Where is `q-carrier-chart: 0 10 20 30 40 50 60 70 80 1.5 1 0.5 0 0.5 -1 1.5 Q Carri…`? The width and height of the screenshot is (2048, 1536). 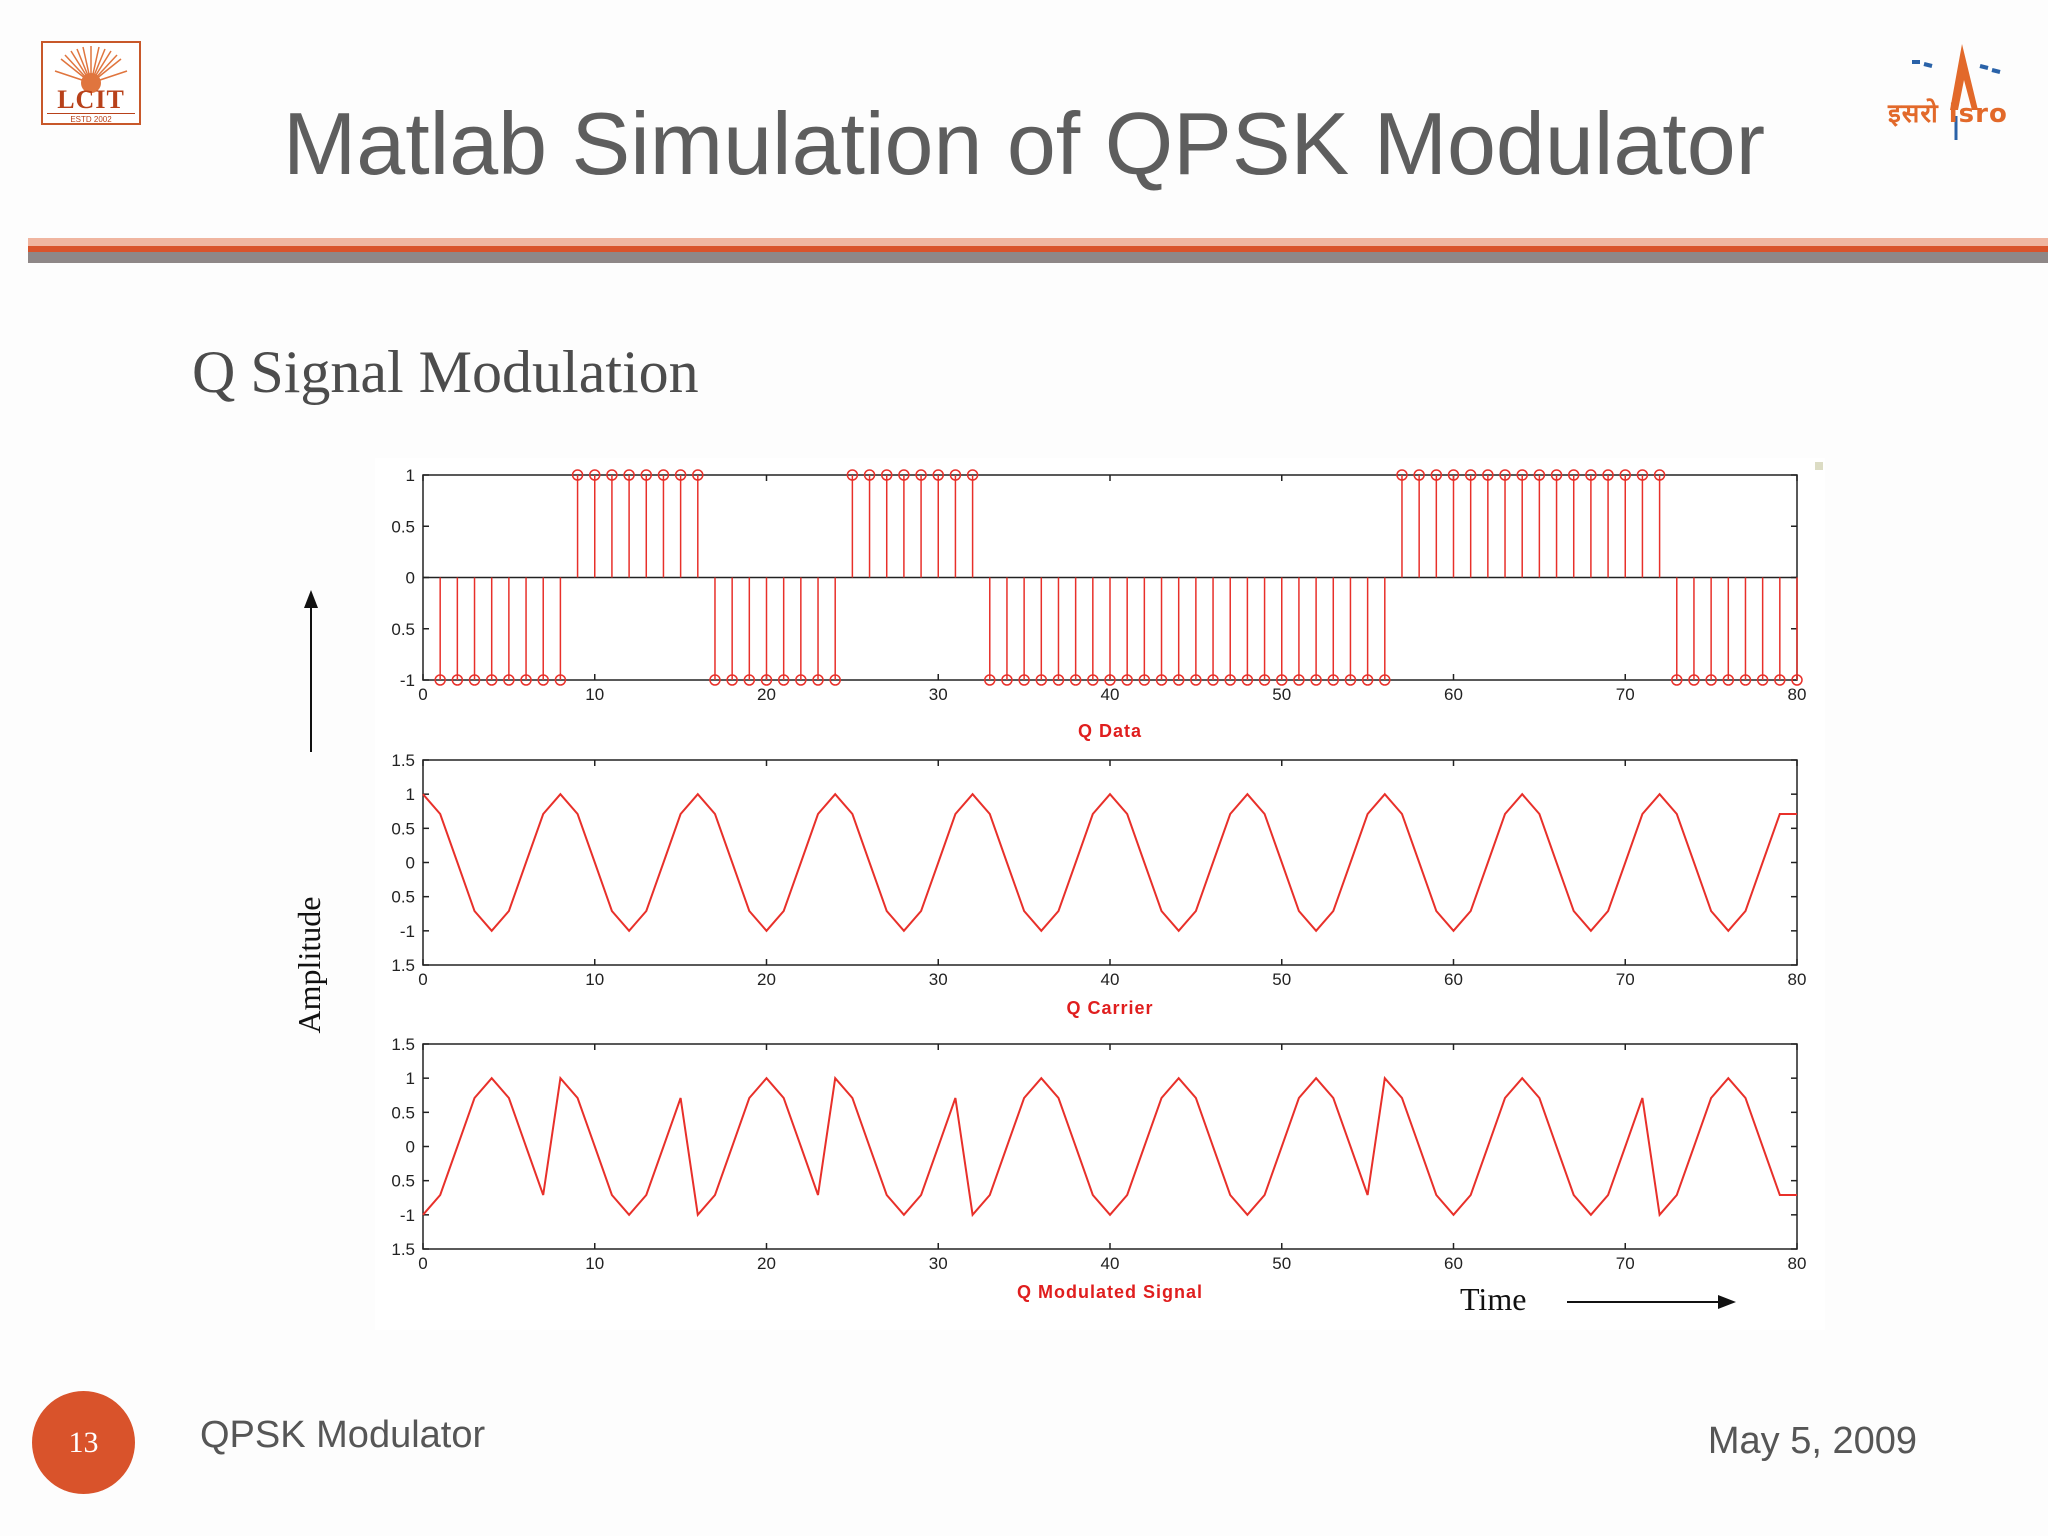
q-carrier-chart: 0 10 20 30 40 50 60 70 80 1.5 1 0.5 0 0.5 -1 1.5 Q Carri… is located at coordinates (1098, 884).